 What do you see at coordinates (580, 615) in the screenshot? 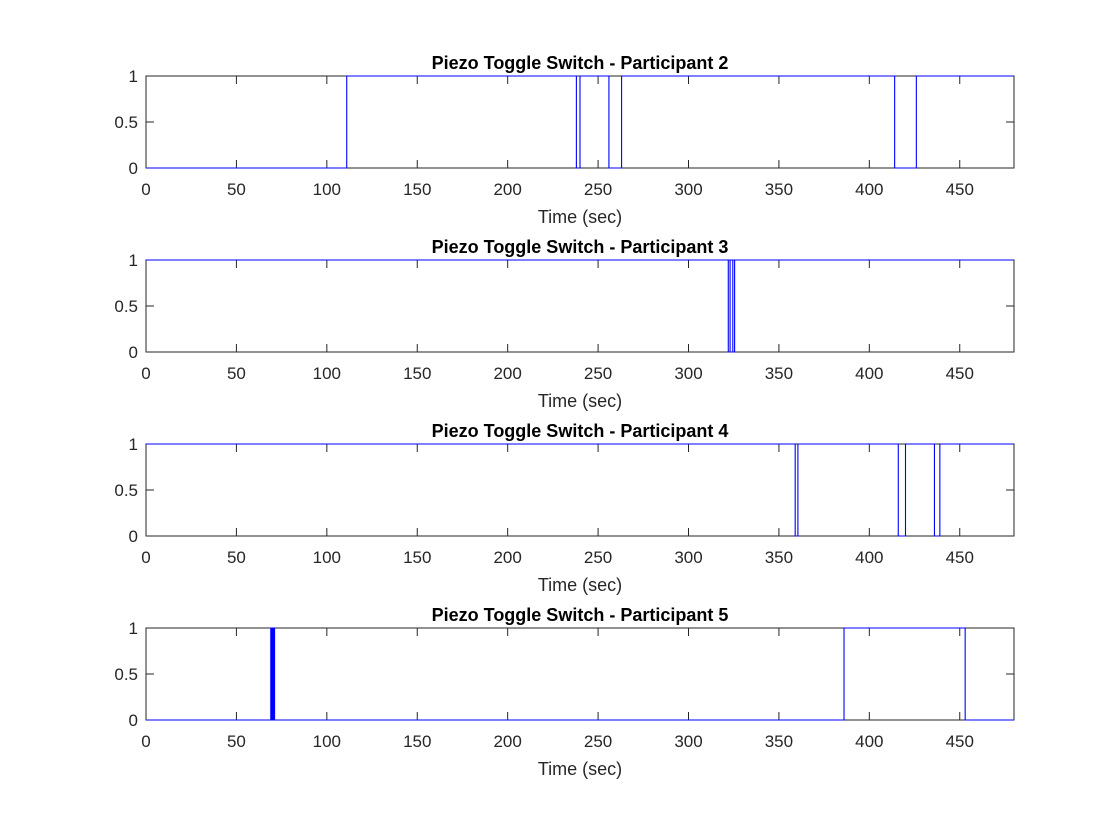
I see `subplot-title: Piezo Toggle Switch - Participant 5` at bounding box center [580, 615].